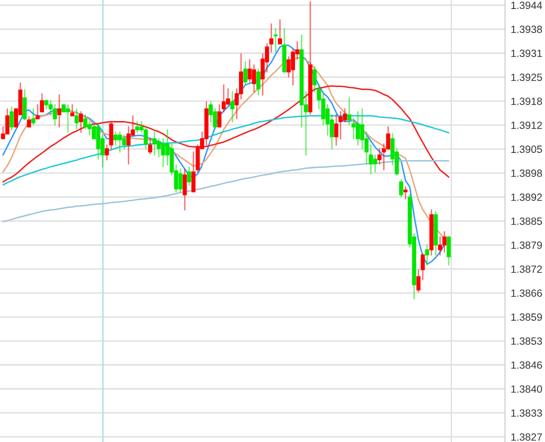 This screenshot has height=442, width=545. What do you see at coordinates (526, 221) in the screenshot?
I see `y-tick-label: 1.3885` at bounding box center [526, 221].